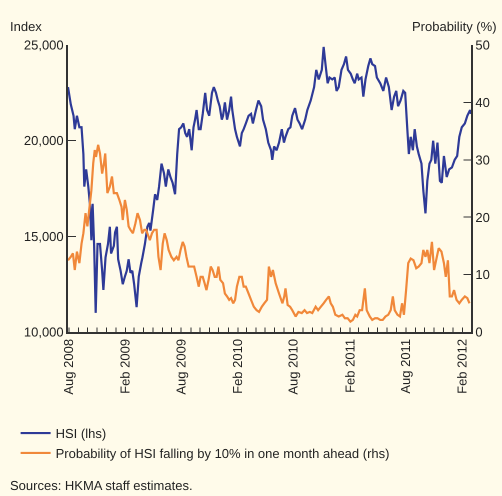 This screenshot has height=496, width=502. What do you see at coordinates (26, 26) in the screenshot?
I see `y-axis-title: Index` at bounding box center [26, 26].